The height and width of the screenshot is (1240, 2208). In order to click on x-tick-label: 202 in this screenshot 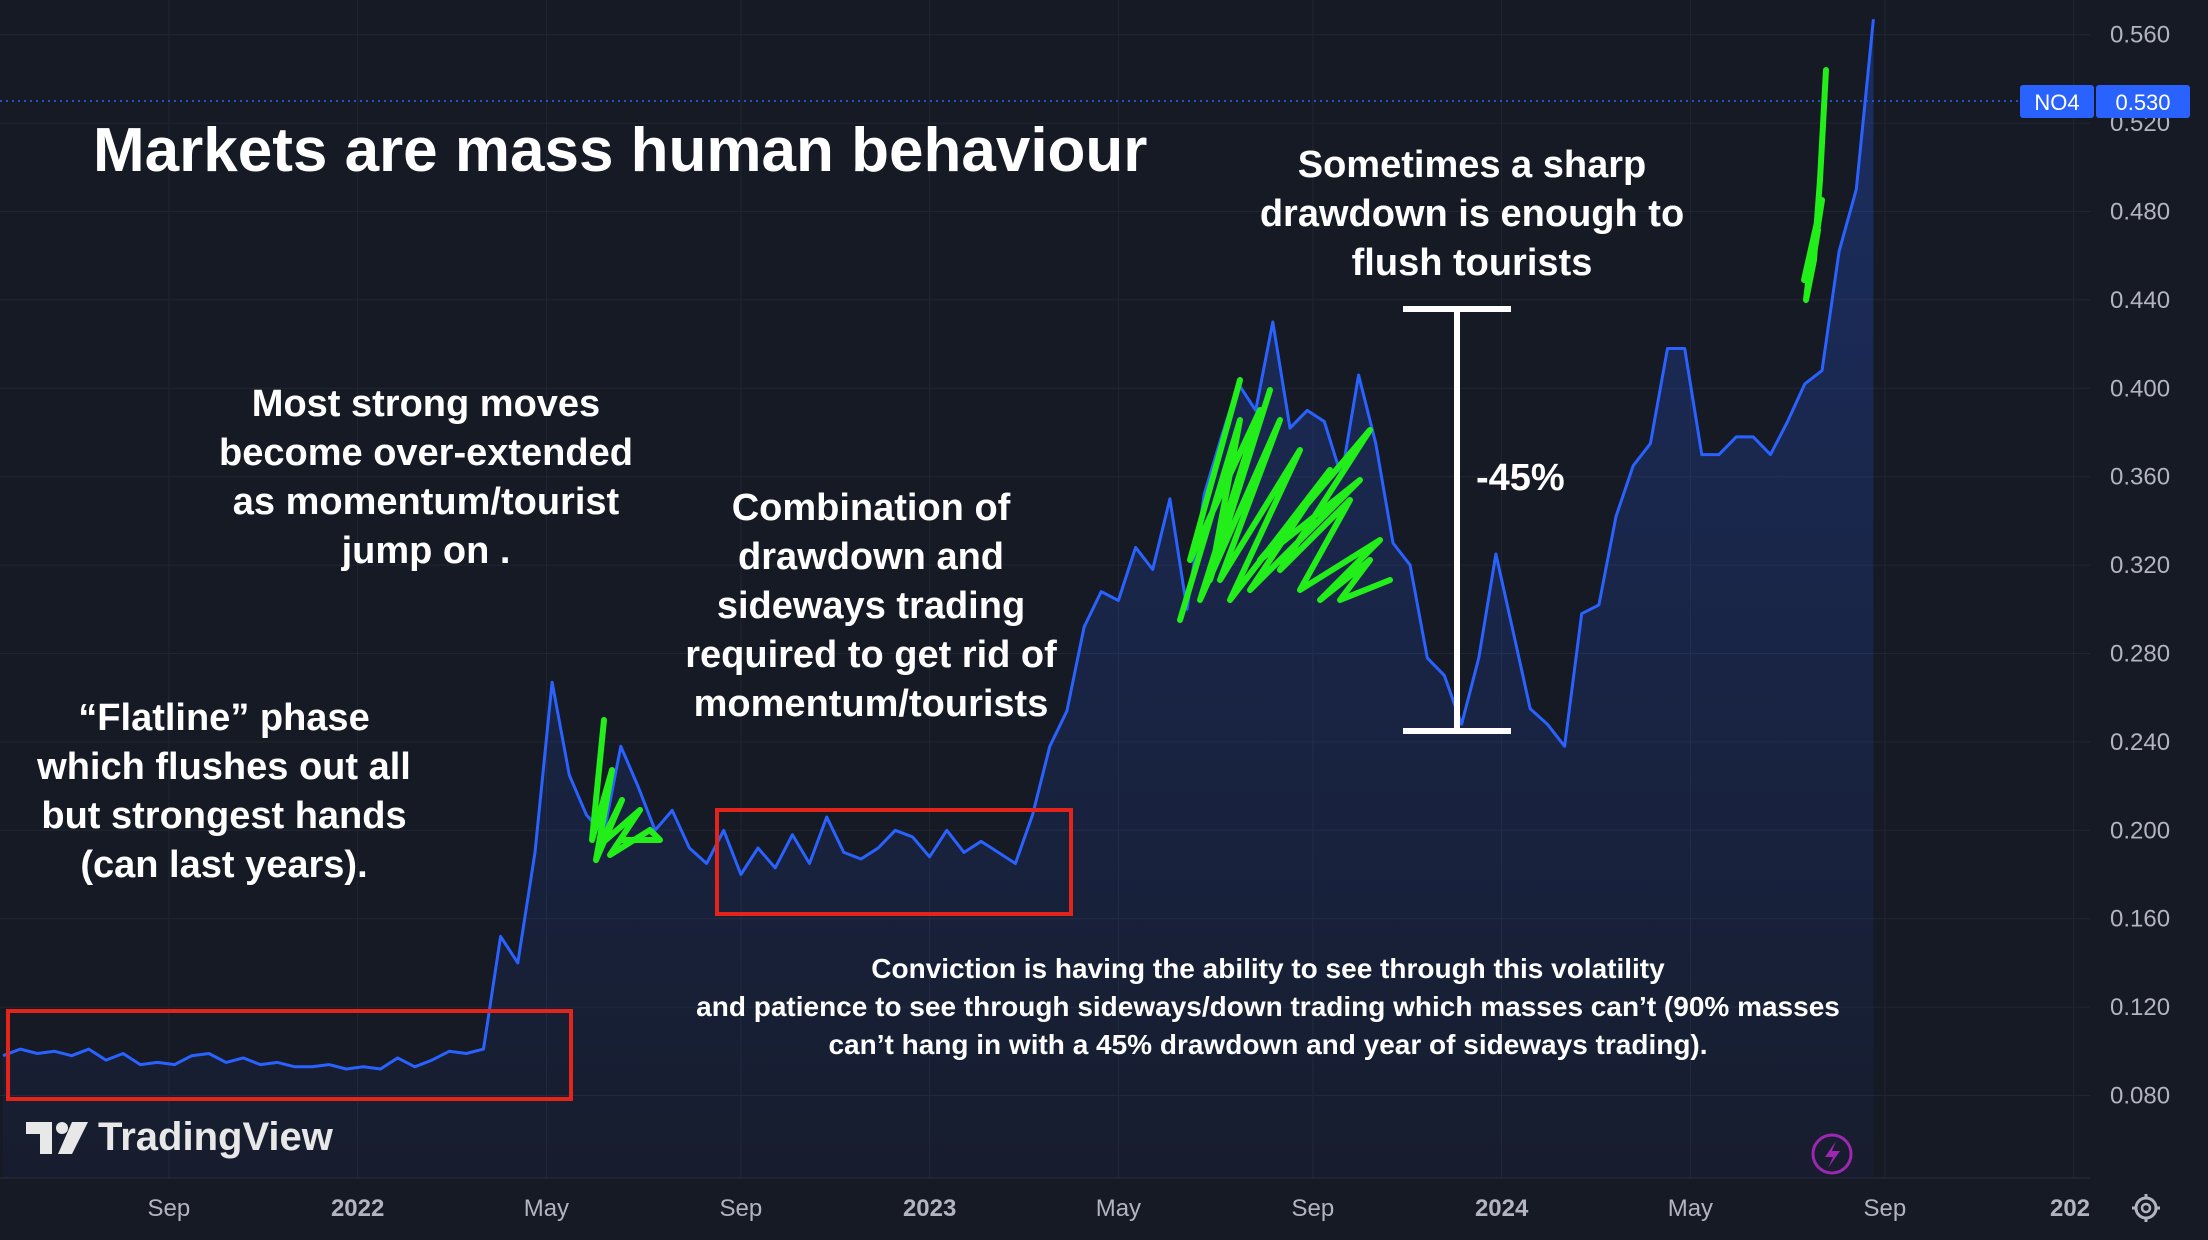, I will do `click(2070, 1208)`.